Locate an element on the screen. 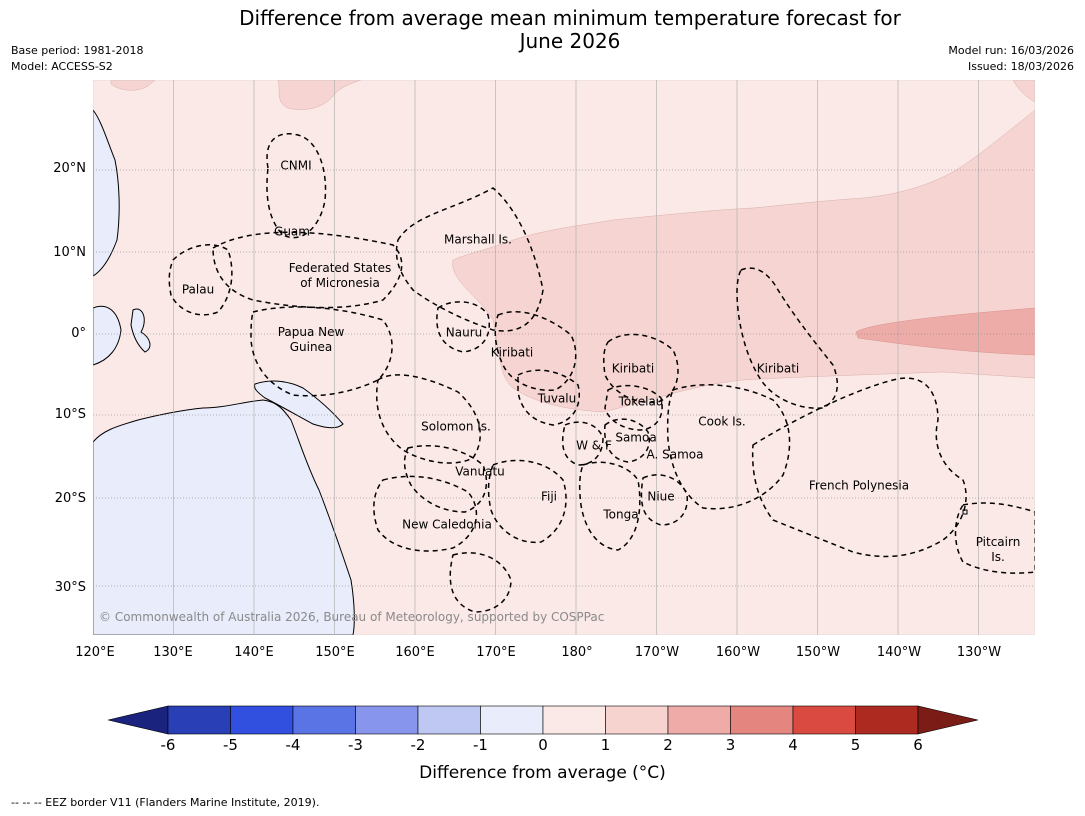 Image resolution: width=1085 pixels, height=816 pixels. lon-label-160w: 160°W is located at coordinates (738, 652).